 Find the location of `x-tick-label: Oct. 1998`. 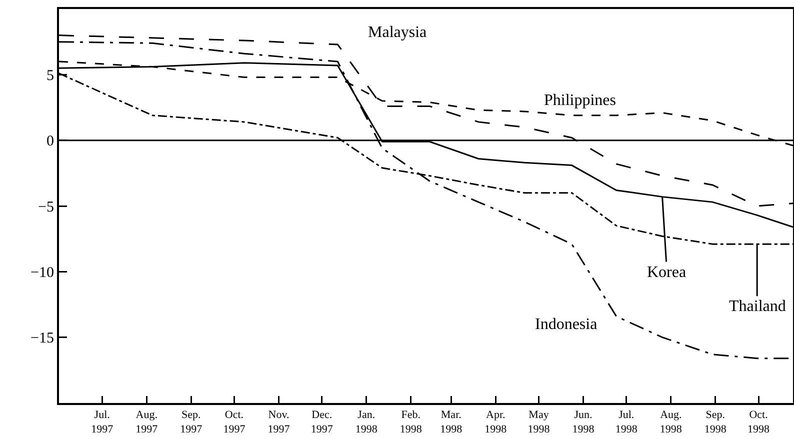

x-tick-label: Oct. 1998 is located at coordinates (759, 422).